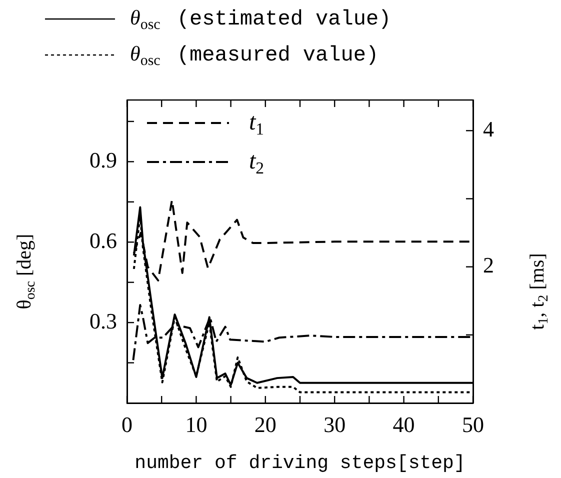  I want to click on y-tick-label: 0.9, so click(103, 159).